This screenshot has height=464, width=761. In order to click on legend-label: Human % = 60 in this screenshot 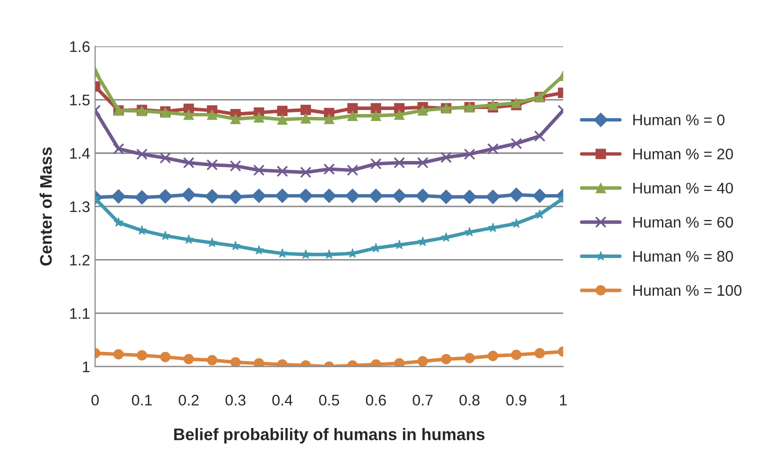, I will do `click(683, 222)`.